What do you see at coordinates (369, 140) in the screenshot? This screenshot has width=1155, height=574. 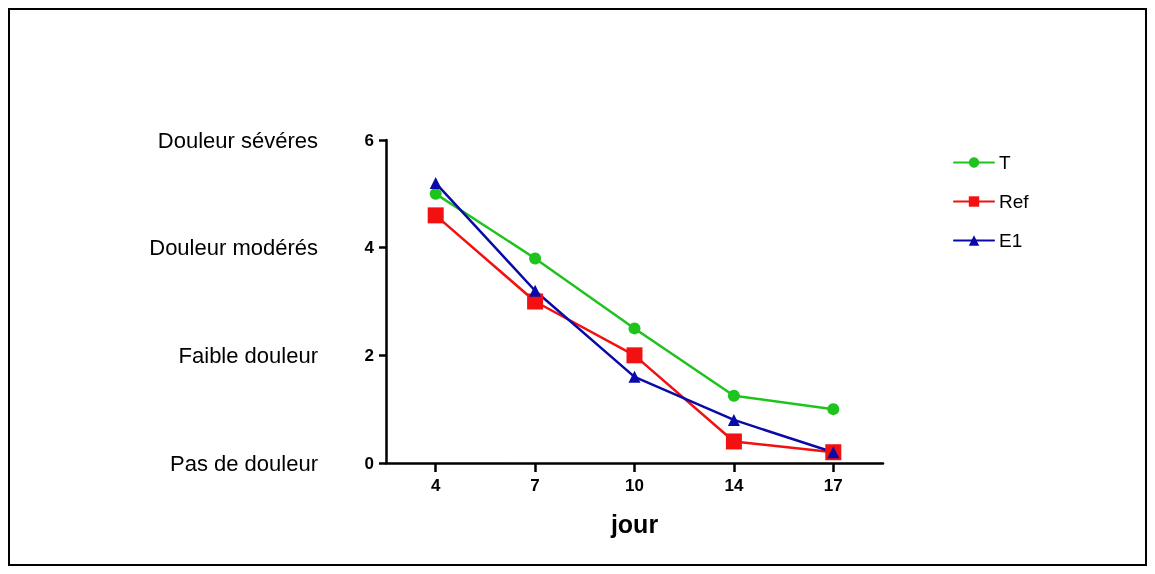 I see `y-tick-label: 6` at bounding box center [369, 140].